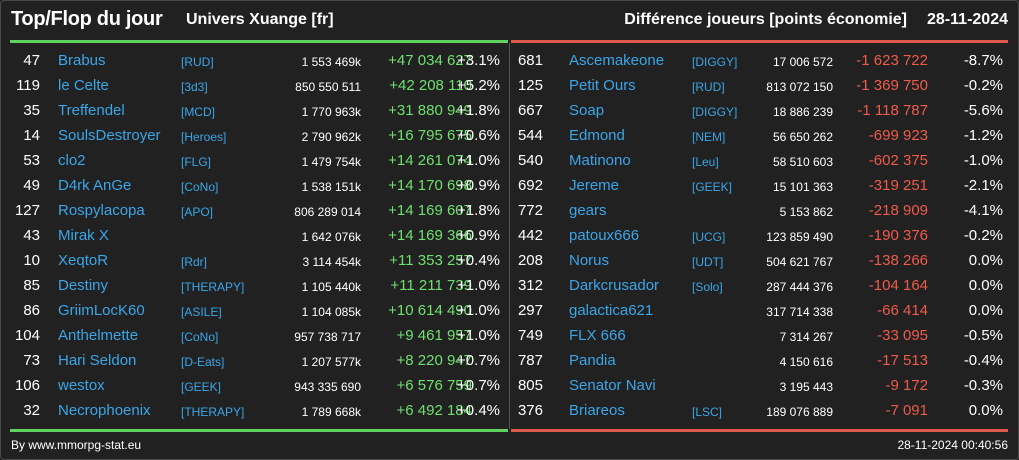 The height and width of the screenshot is (460, 1019). What do you see at coordinates (31, 60) in the screenshot?
I see `player-rank: 47` at bounding box center [31, 60].